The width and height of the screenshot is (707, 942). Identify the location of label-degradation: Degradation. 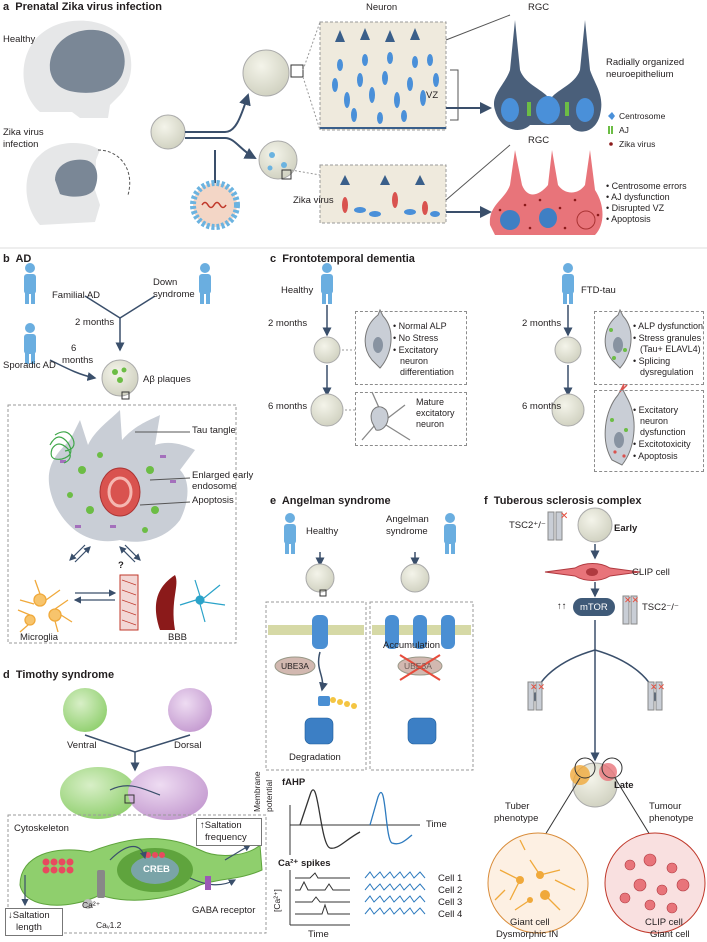
(315, 757).